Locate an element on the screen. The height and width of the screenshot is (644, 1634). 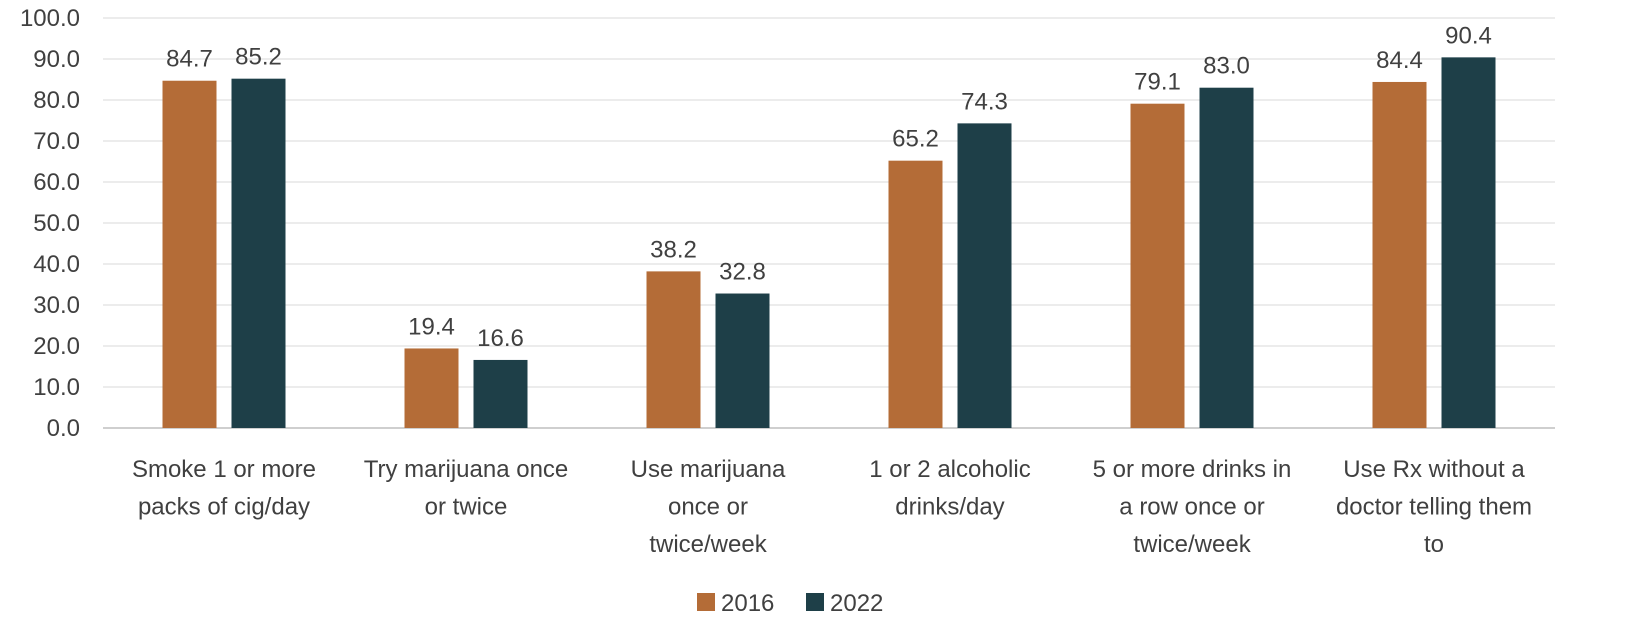
data-label-2016: 84.7 is located at coordinates (189, 59).